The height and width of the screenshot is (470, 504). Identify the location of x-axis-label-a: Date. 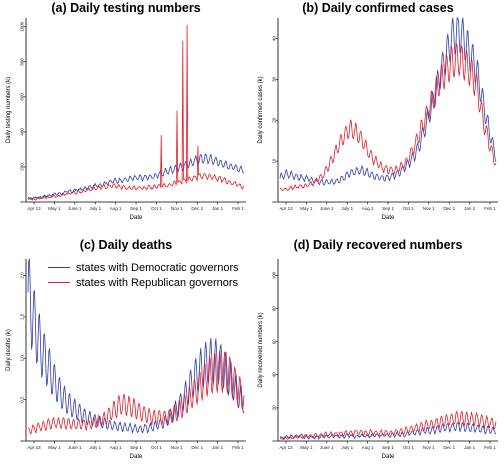
(136, 218).